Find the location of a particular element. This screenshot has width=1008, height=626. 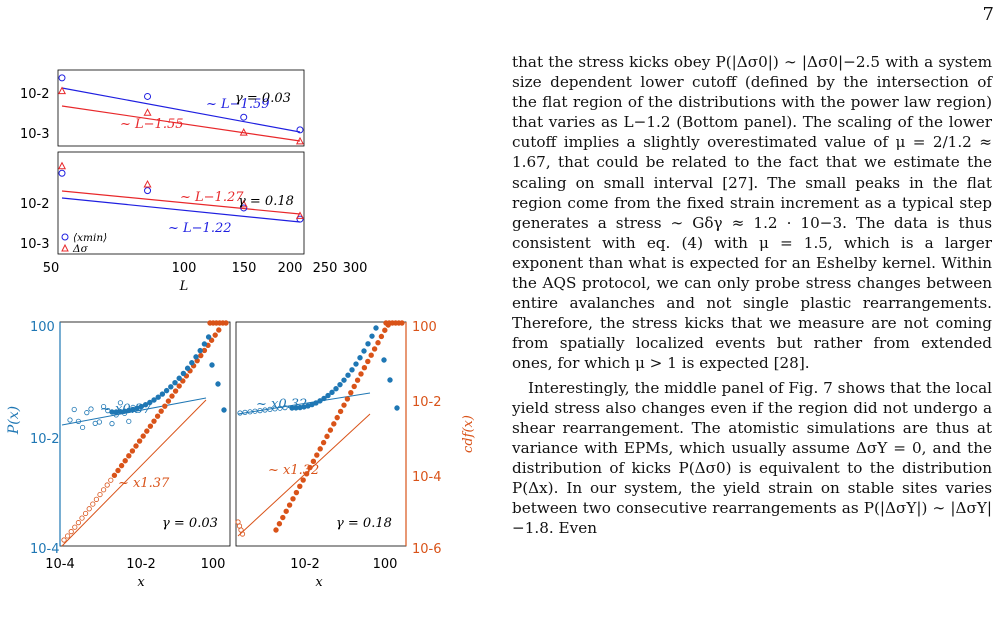

bottom-left-x-label: x is located at coordinates (141, 582).